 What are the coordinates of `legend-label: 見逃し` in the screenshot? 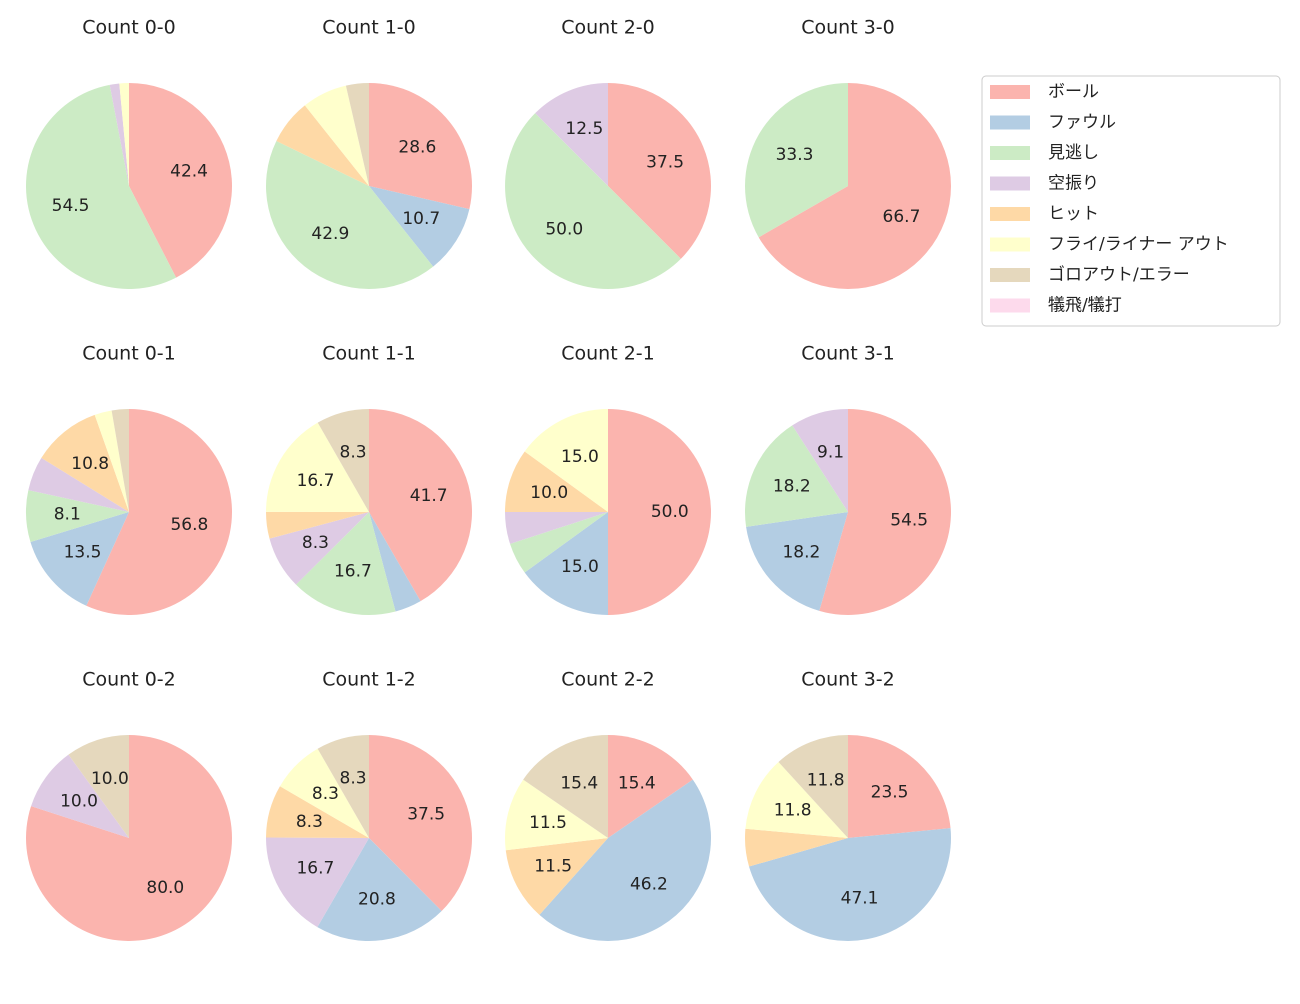 It's located at (1073, 153).